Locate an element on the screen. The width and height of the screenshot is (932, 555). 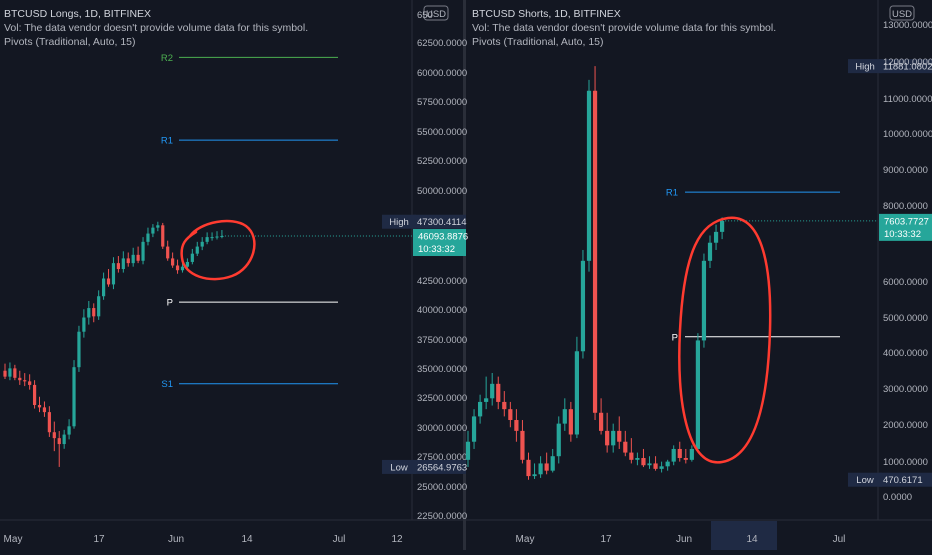
price-tick: 3000.0000 is located at coordinates (905, 389).